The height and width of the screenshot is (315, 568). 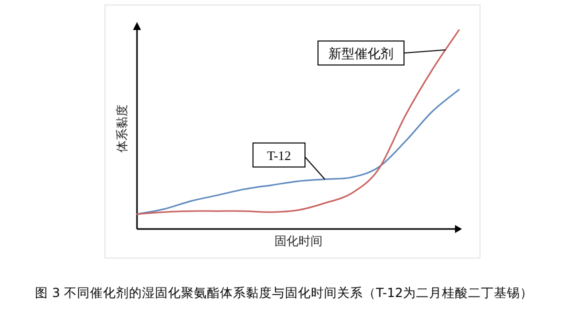 I want to click on series-label: T-12, so click(x=279, y=155).